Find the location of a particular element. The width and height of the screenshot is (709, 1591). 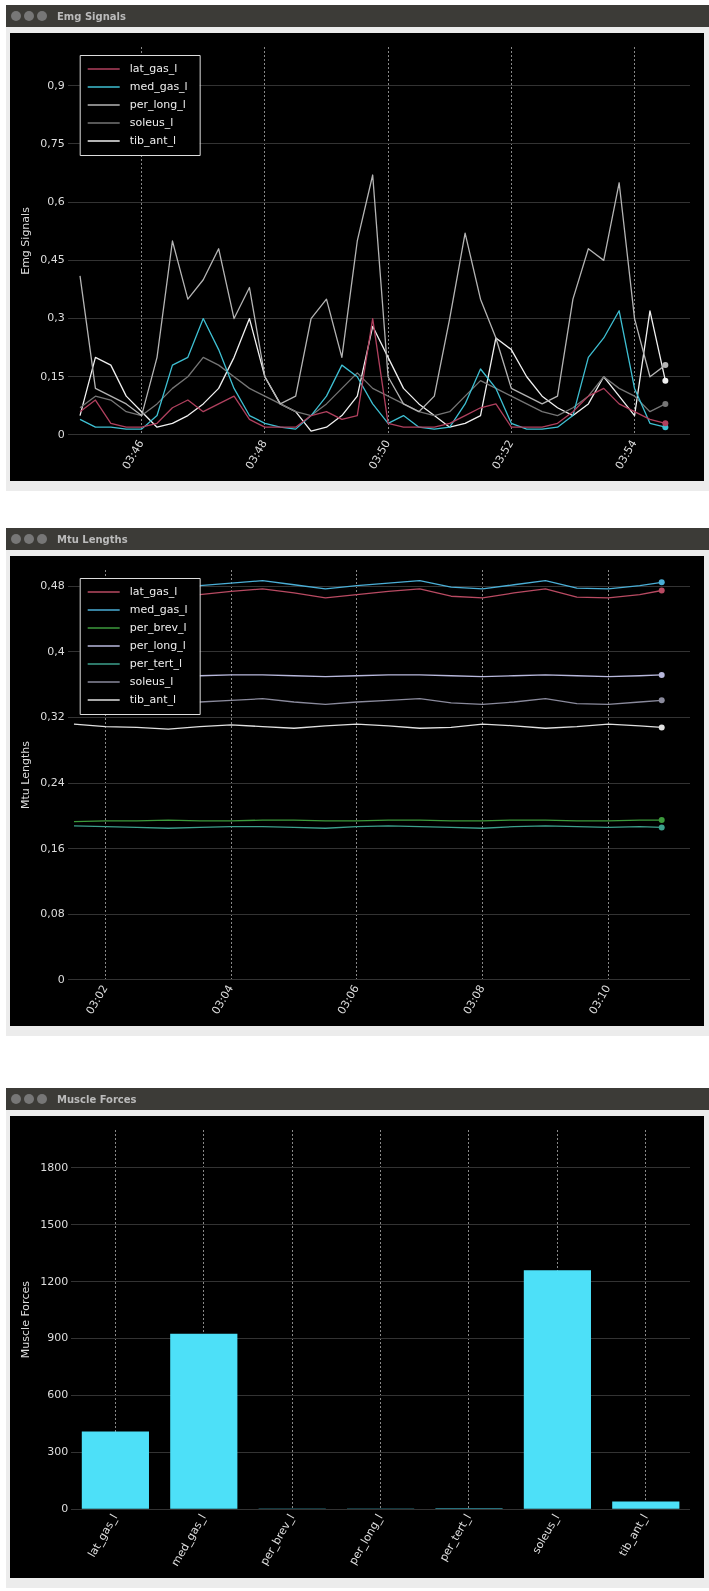

y-tick-label: 0,4 is located at coordinates (56, 651).